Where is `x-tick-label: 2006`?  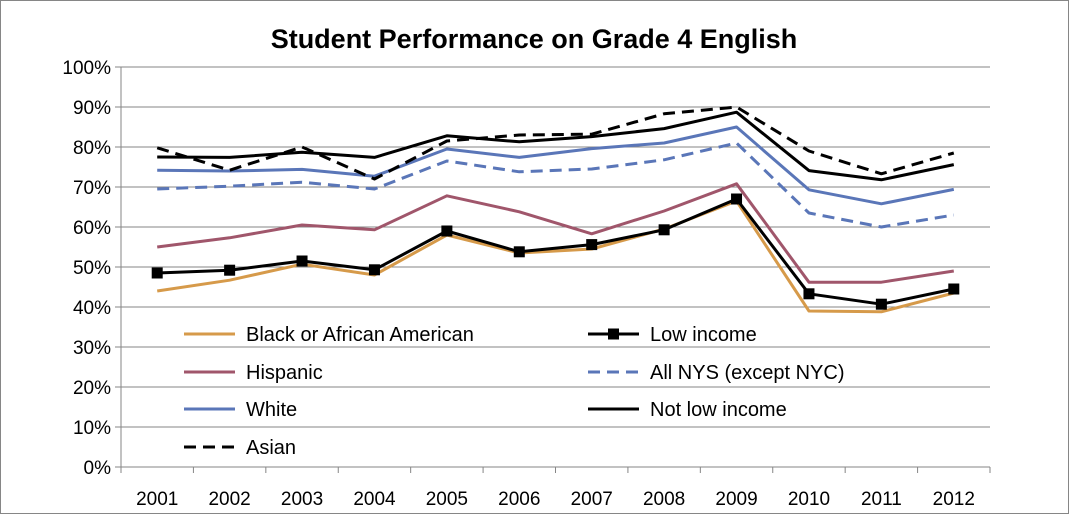 x-tick-label: 2006 is located at coordinates (519, 499).